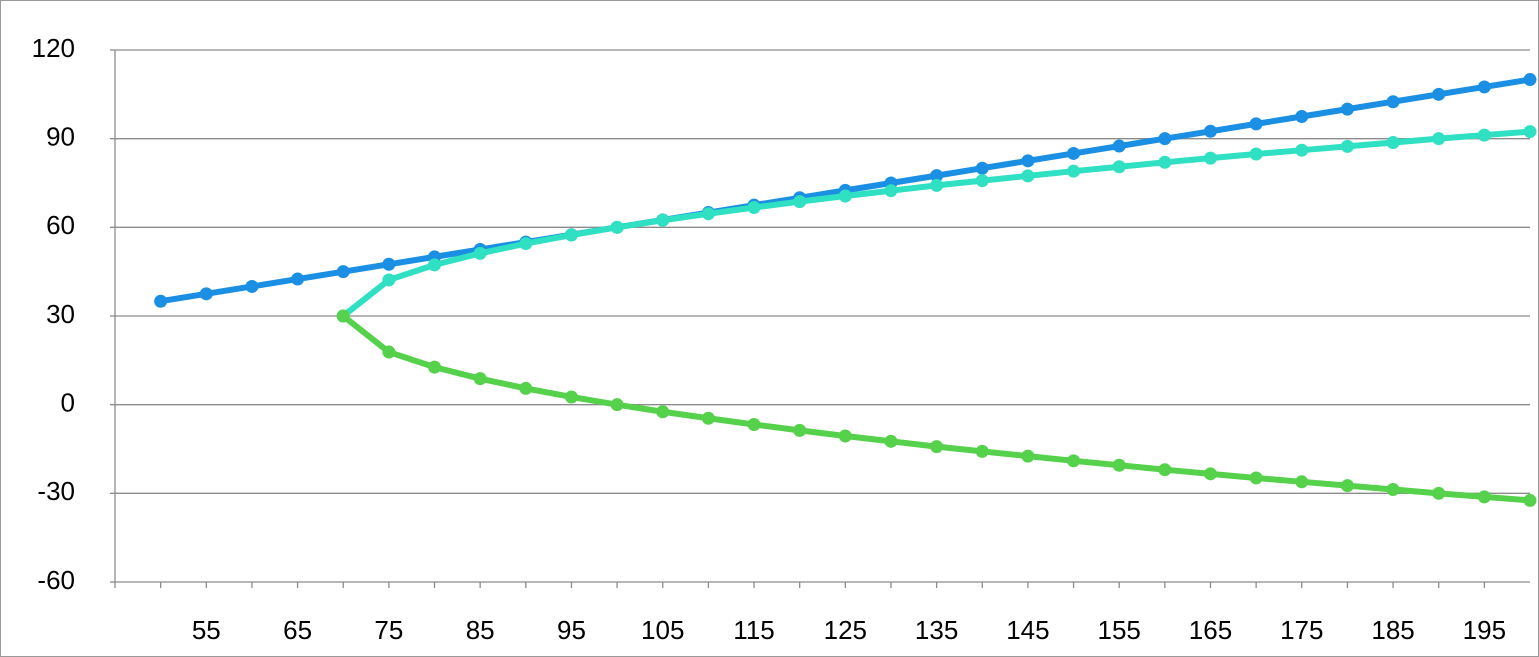 This screenshot has width=1539, height=657. What do you see at coordinates (1118, 630) in the screenshot?
I see `x-tick-label: 155` at bounding box center [1118, 630].